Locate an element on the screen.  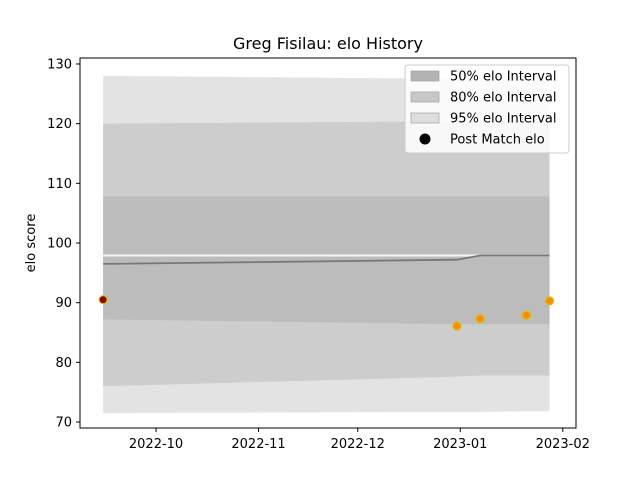
x-tick-label: 2022-11 is located at coordinates (258, 444).